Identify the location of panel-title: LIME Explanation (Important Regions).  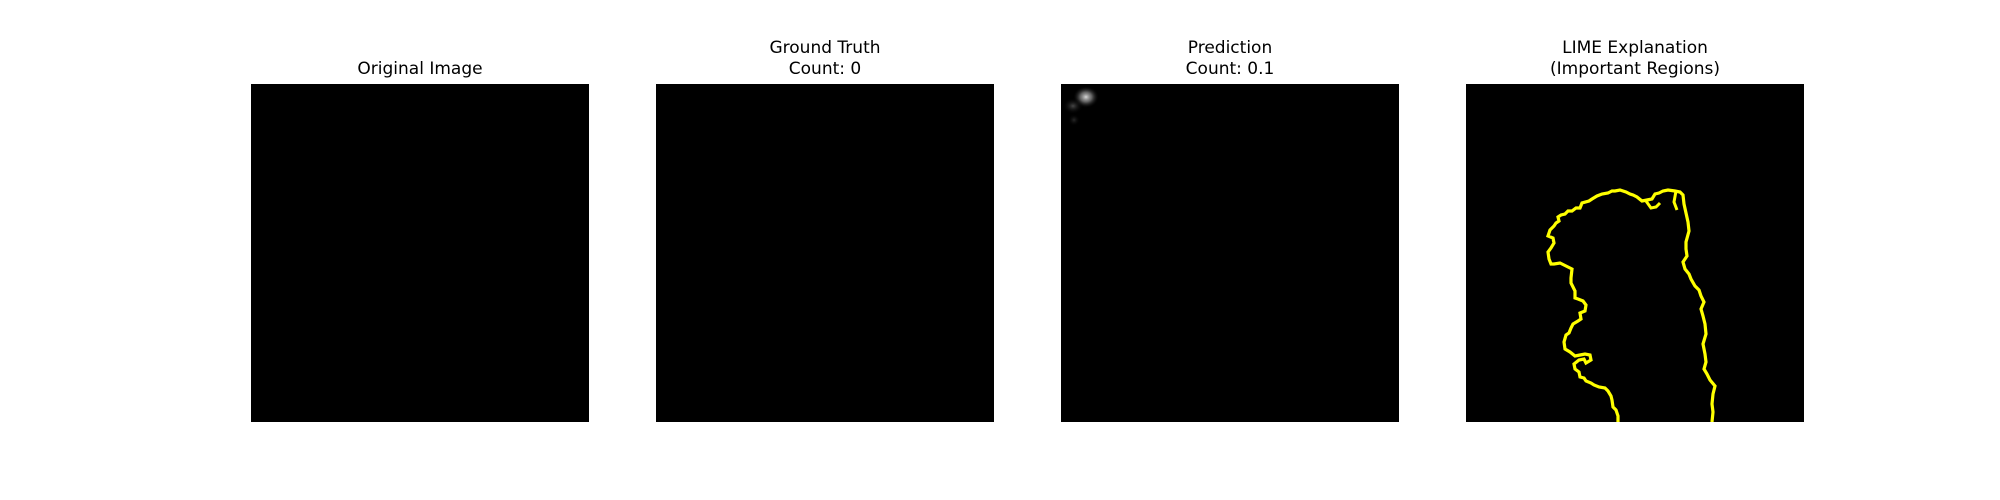
(1635, 60).